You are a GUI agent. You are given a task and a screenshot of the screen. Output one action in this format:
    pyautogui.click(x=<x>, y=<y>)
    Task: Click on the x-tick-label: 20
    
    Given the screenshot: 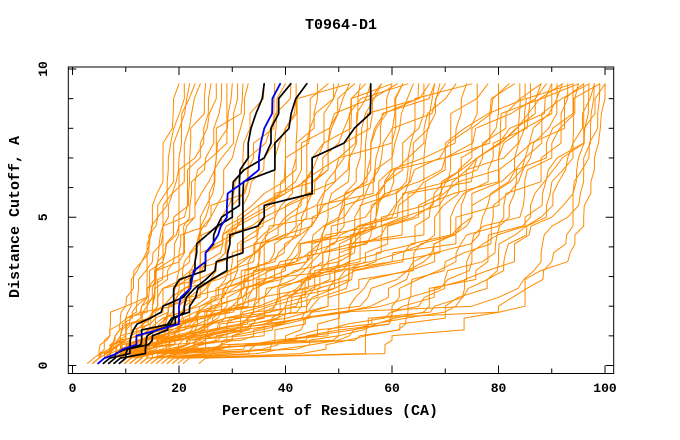 What is the action you would take?
    pyautogui.click(x=179, y=388)
    